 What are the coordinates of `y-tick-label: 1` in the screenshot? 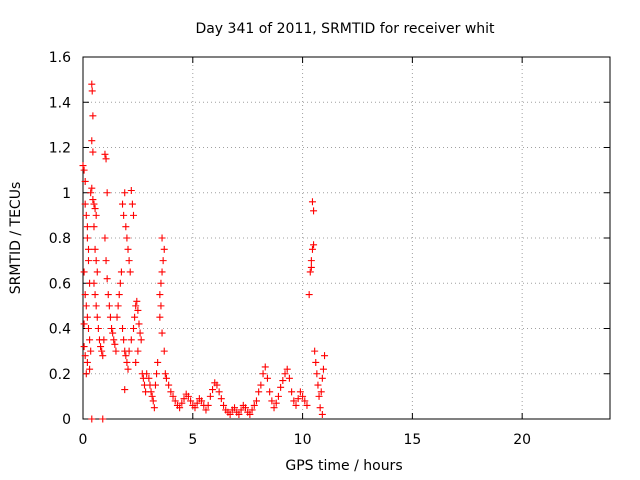 It's located at (66, 194).